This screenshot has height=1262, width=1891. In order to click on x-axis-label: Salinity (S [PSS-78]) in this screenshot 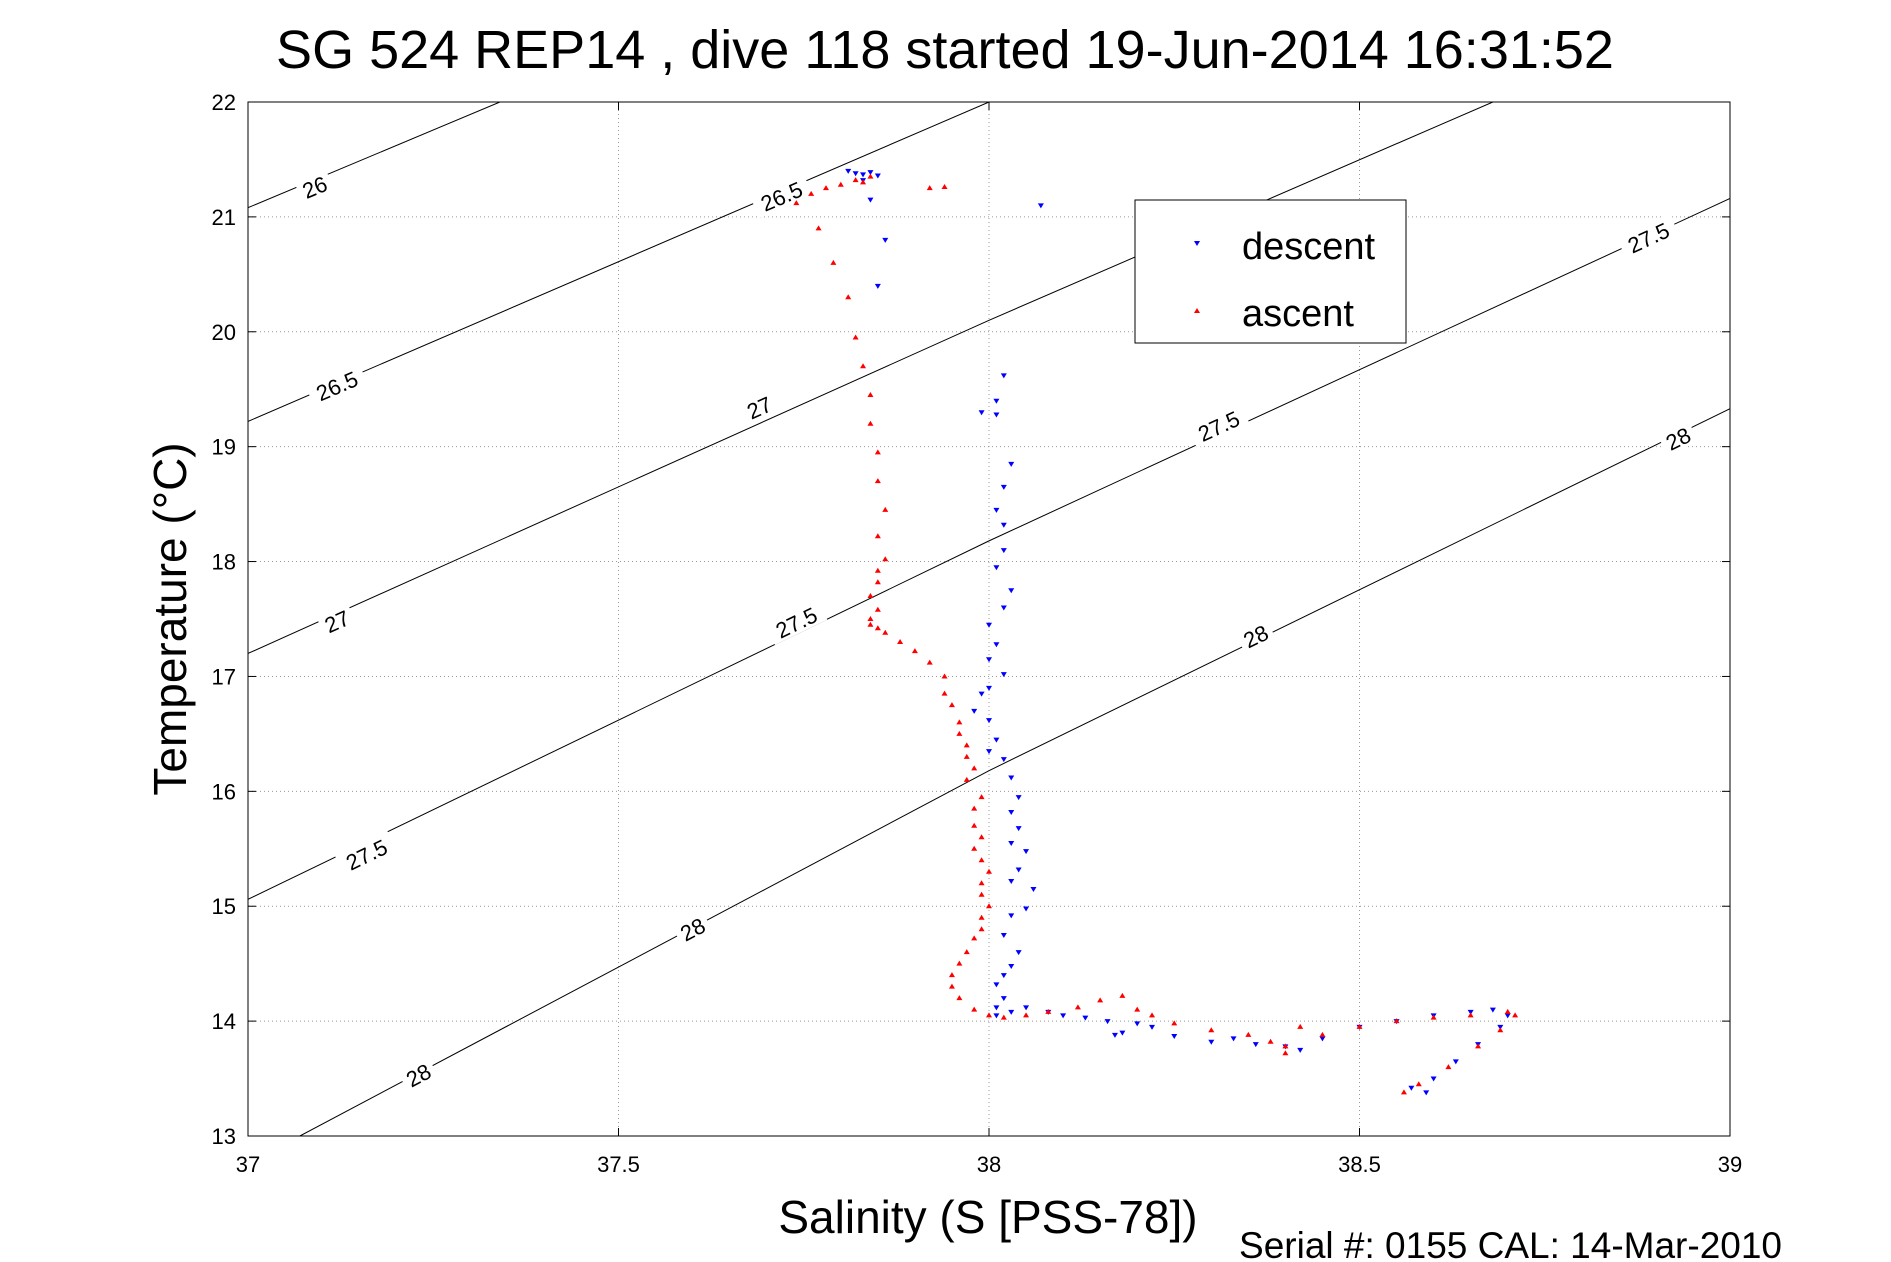, I will do `click(987, 1217)`.